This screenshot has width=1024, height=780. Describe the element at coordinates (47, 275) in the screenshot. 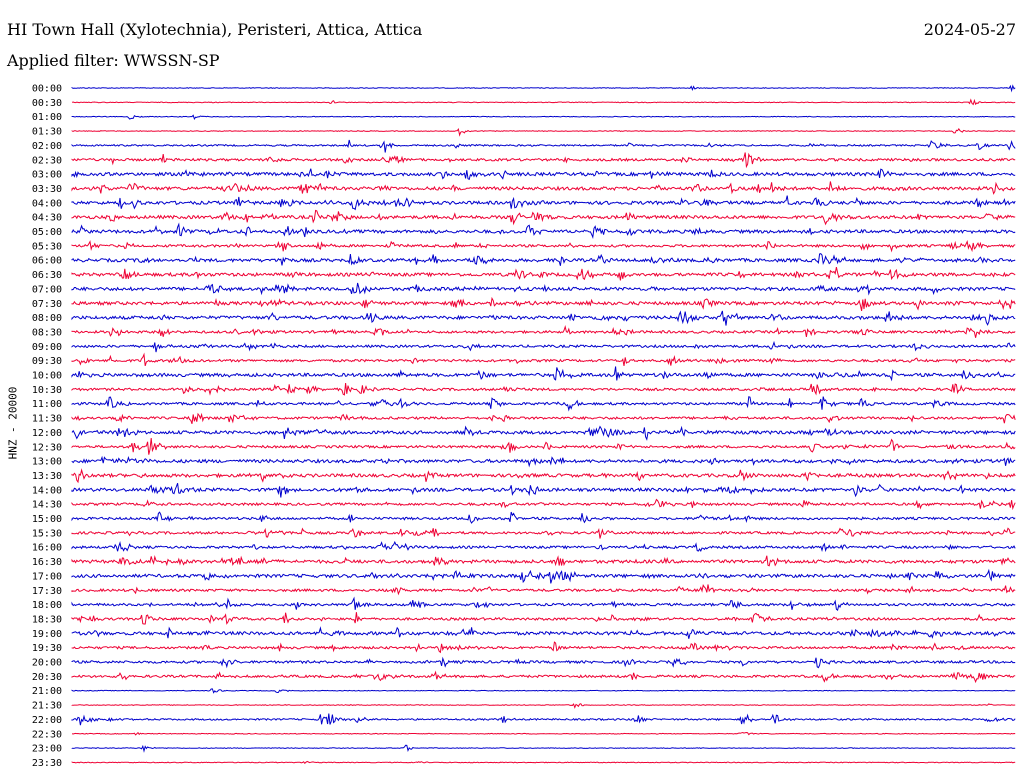

I see `time-tick-label: 06:30` at that location.